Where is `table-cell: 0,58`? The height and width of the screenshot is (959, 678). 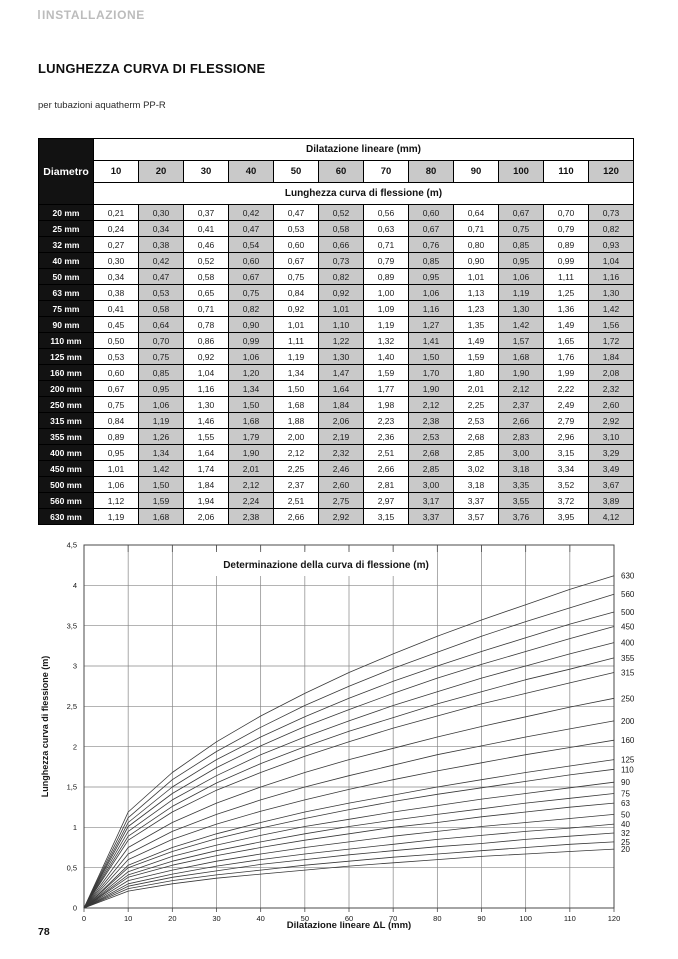
table-cell: 0,58 is located at coordinates (206, 276).